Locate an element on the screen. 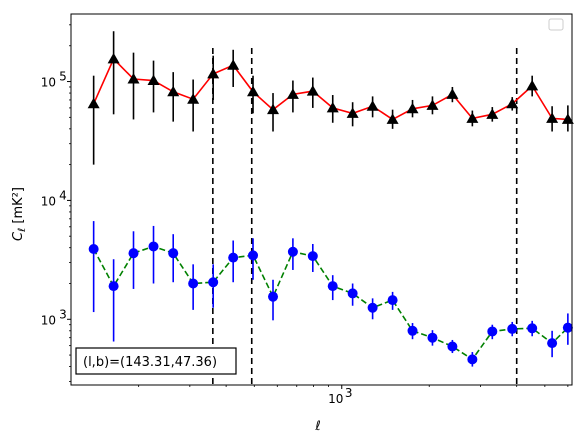 The width and height of the screenshot is (580, 441). legend-box is located at coordinates (556, 24).